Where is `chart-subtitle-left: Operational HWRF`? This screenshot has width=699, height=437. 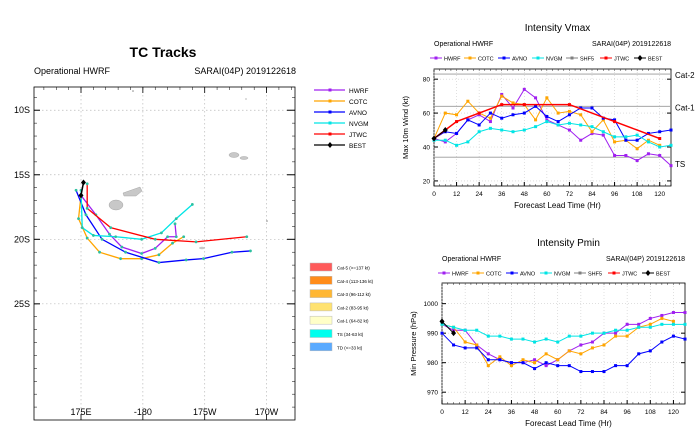
chart-subtitle-left: Operational HWRF is located at coordinates (471, 259).